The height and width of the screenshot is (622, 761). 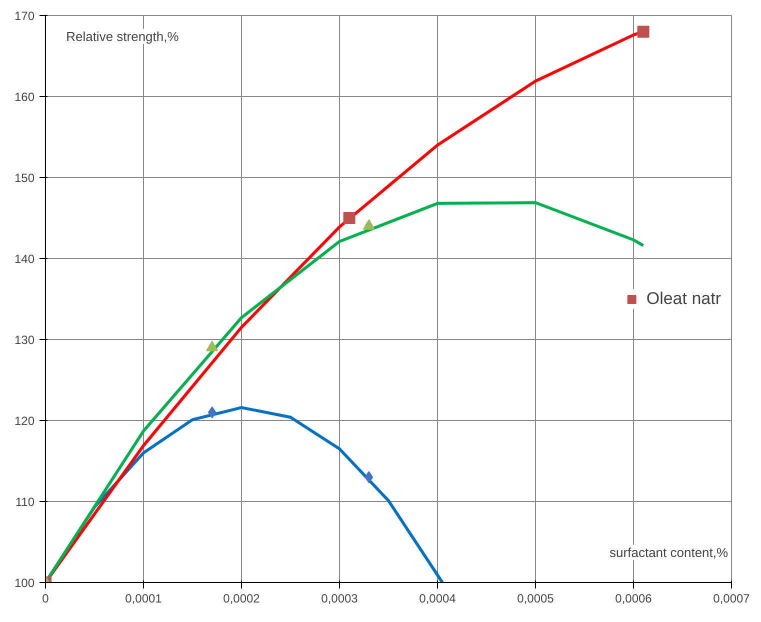 What do you see at coordinates (24, 421) in the screenshot?
I see `y-tick-label: 120` at bounding box center [24, 421].